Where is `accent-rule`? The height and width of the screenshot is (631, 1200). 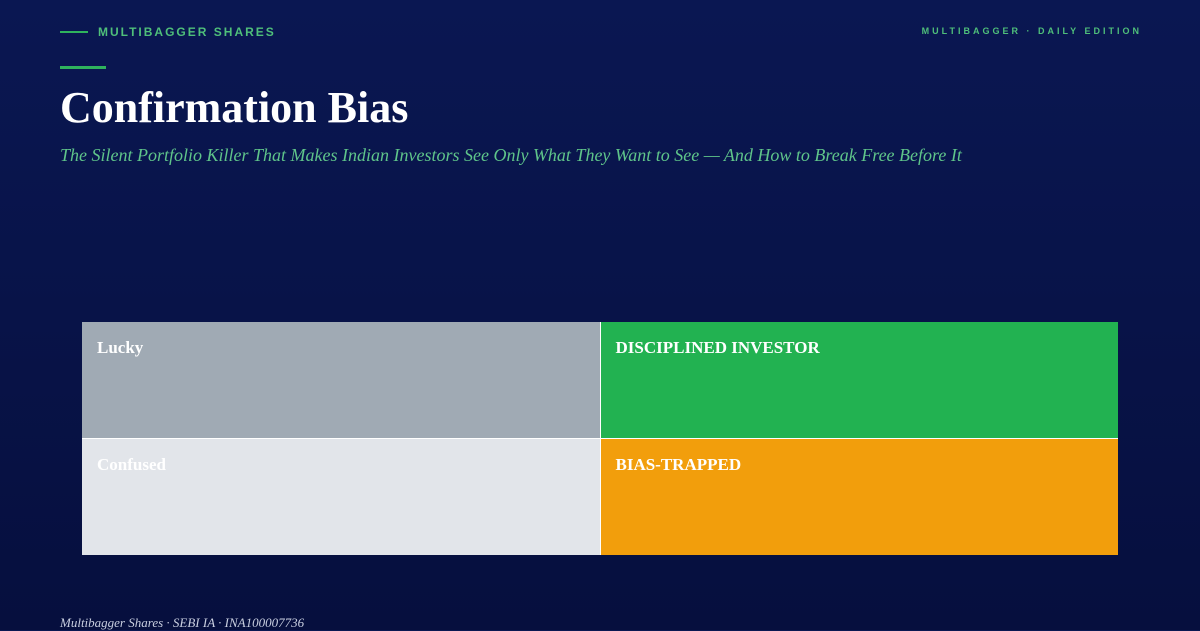 accent-rule is located at coordinates (83, 67).